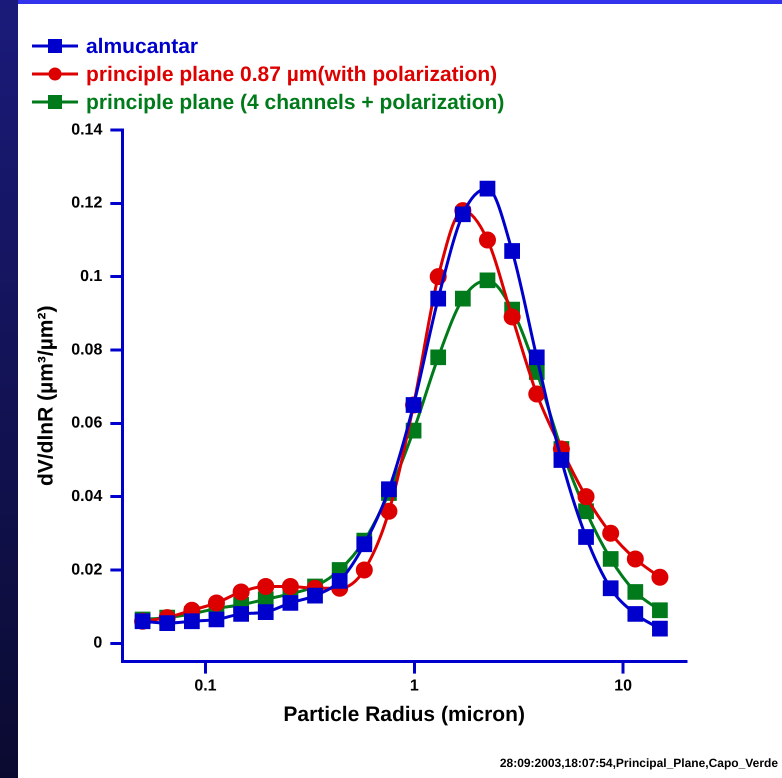  I want to click on x-tick-label: 0.1, so click(205, 686).